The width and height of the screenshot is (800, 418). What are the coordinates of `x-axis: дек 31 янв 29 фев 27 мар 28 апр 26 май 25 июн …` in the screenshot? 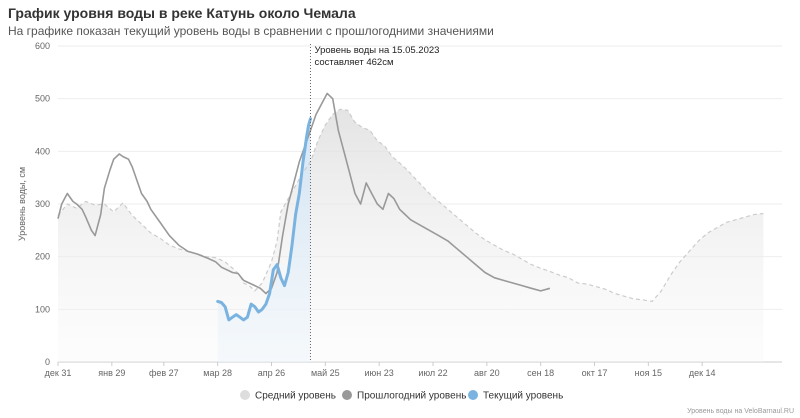 It's located at (380, 370).